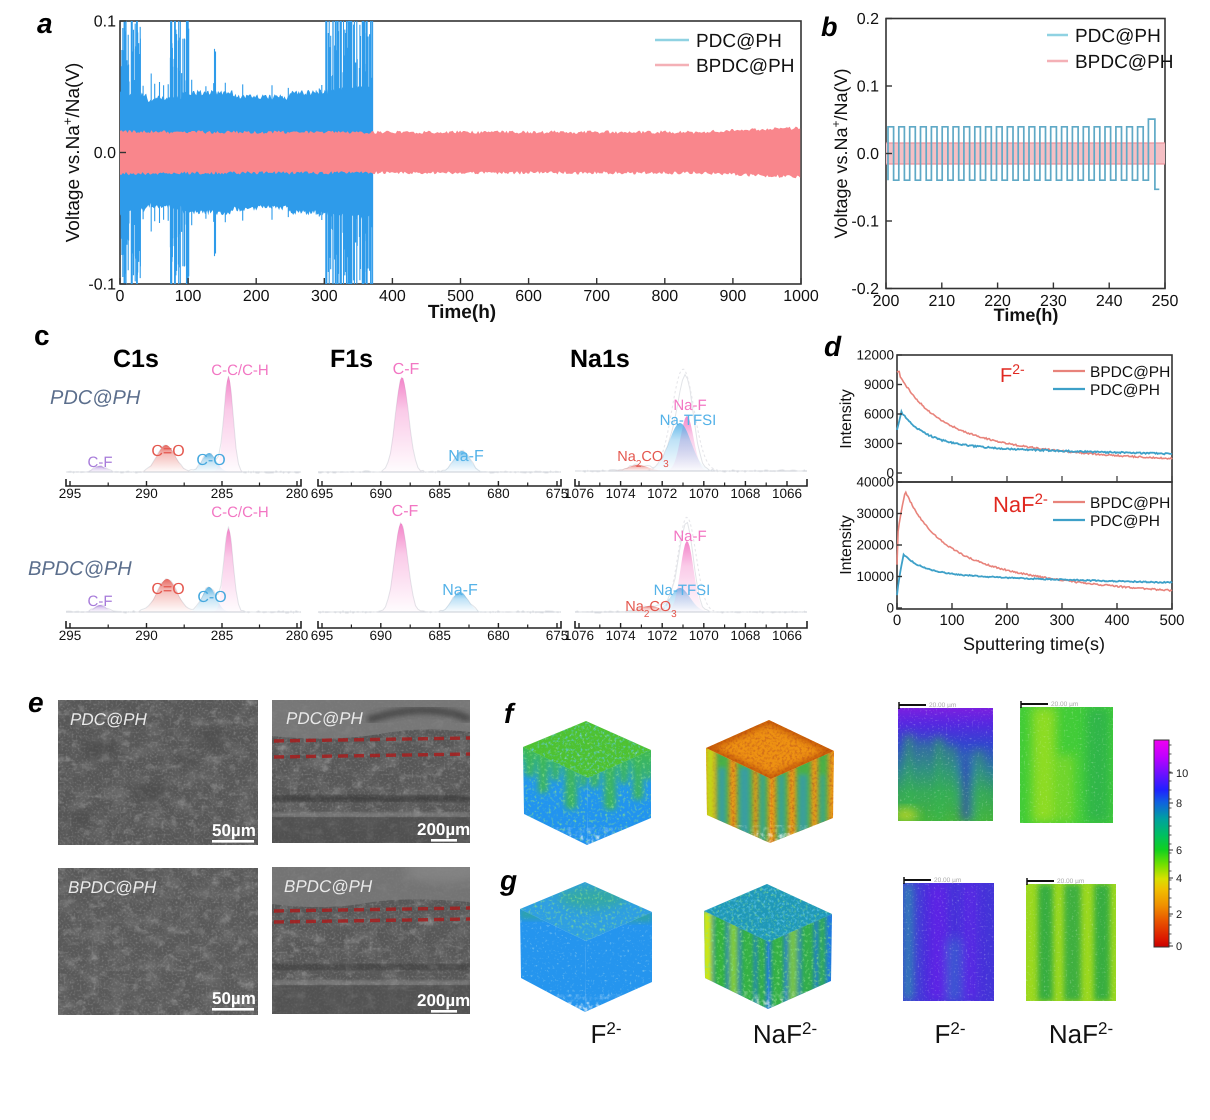  Describe the element at coordinates (1179, 804) in the screenshot. I see `svg-text: 8` at that location.